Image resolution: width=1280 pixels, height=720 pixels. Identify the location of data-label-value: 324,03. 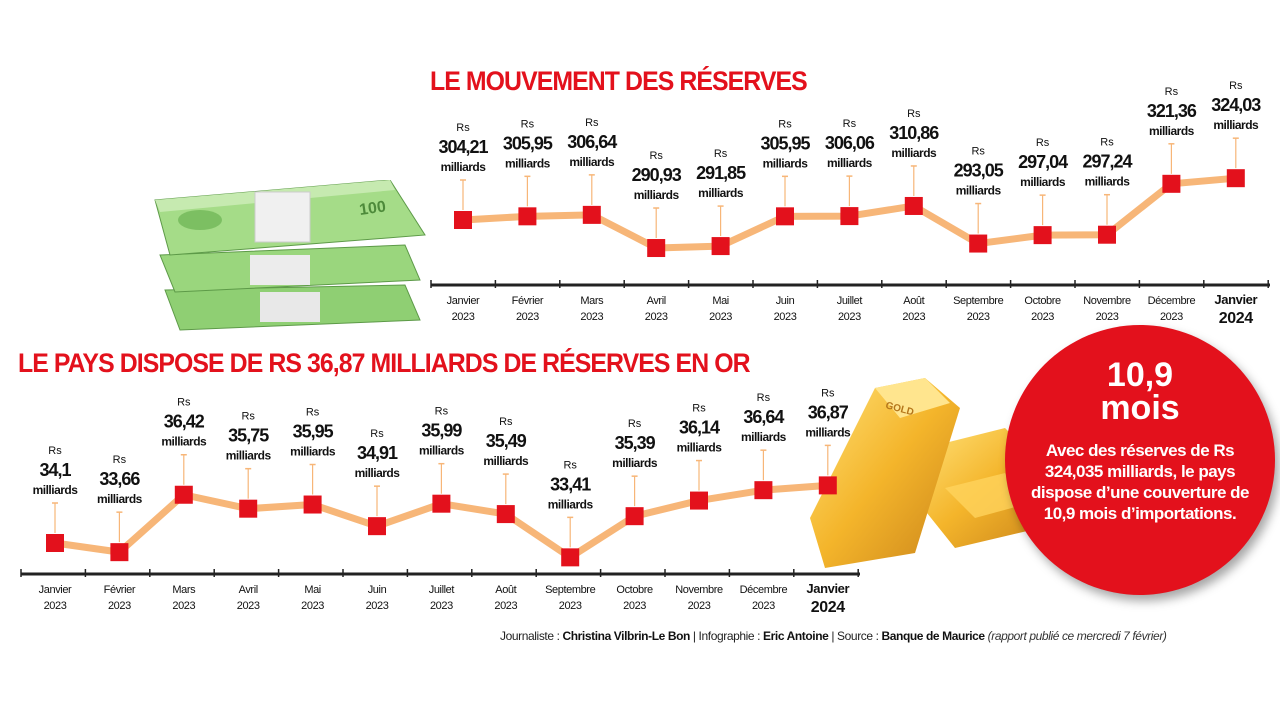
(1236, 105).